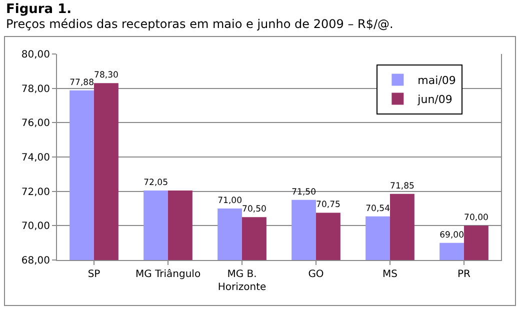  I want to click on data-label: 71,50, so click(304, 192).